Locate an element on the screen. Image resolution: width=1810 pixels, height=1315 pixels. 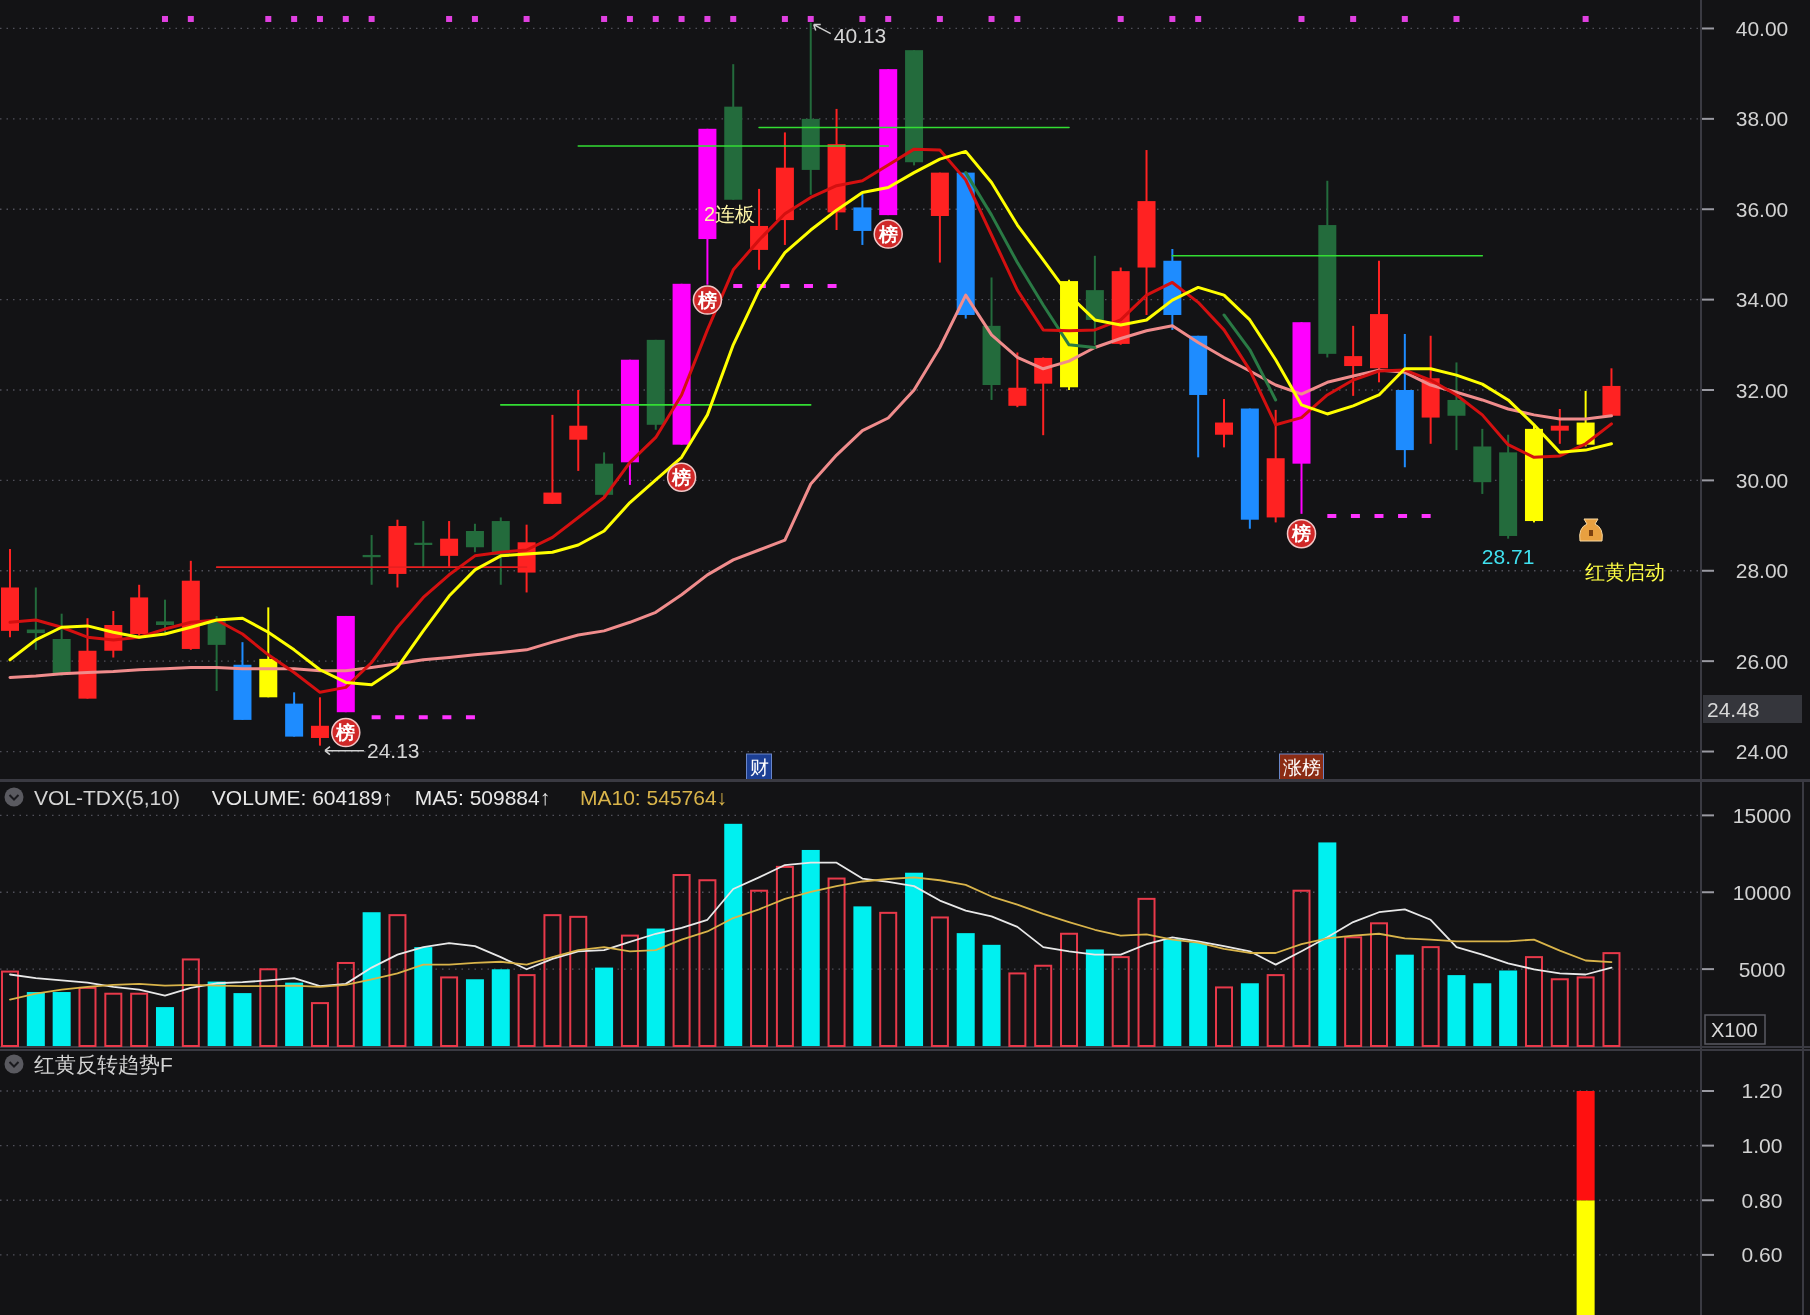
text: 24.13 is located at coordinates (393, 751).